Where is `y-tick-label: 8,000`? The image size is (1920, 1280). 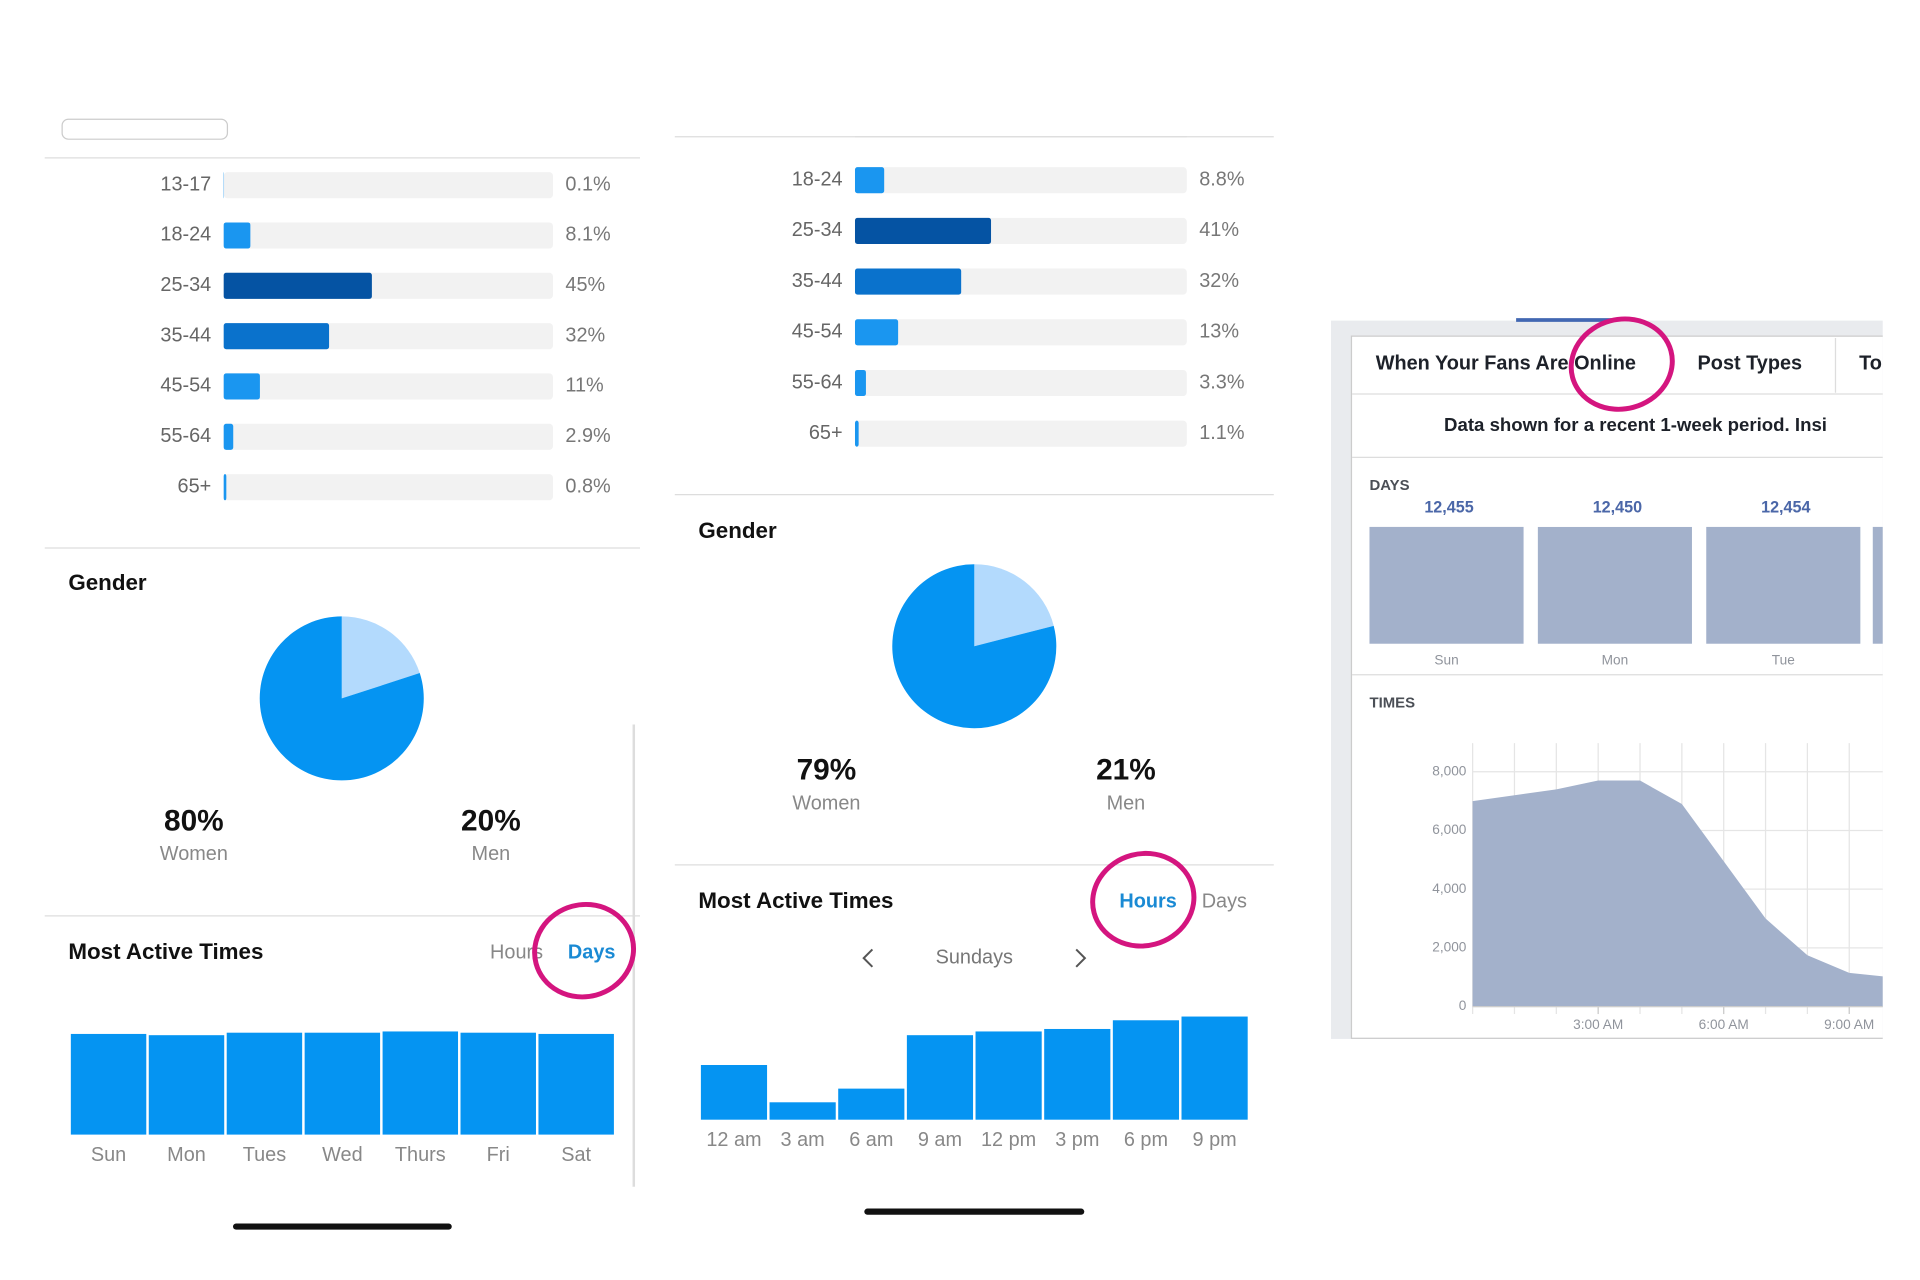
y-tick-label: 8,000 is located at coordinates (1449, 770).